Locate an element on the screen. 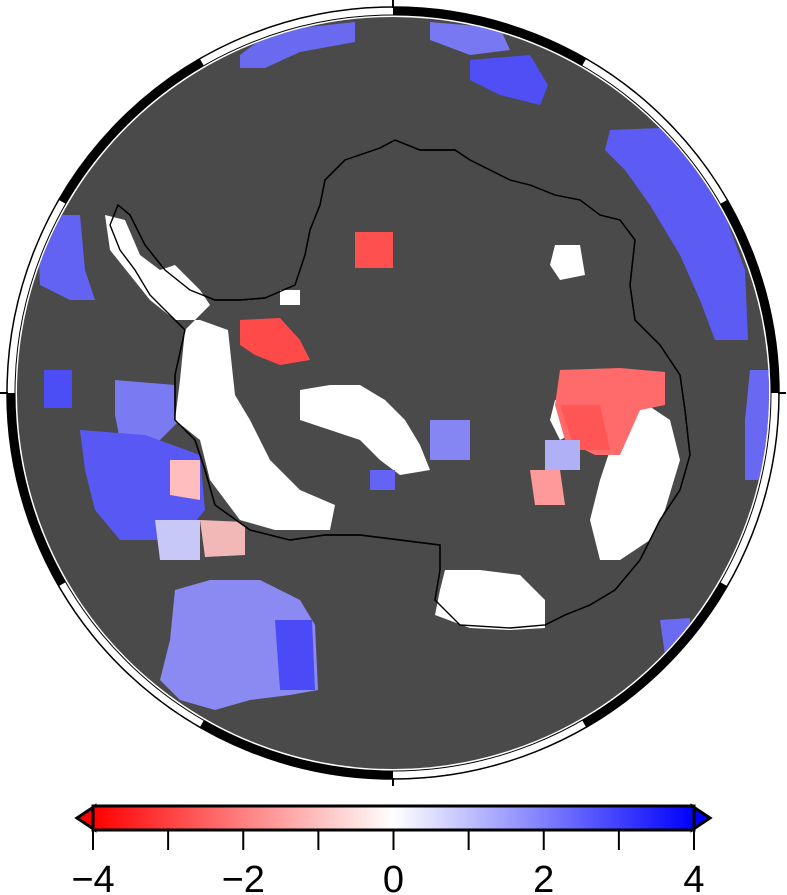 This screenshot has height=895, width=787. colorbar: −4 −2 0 2 4 is located at coordinates (392, 849).